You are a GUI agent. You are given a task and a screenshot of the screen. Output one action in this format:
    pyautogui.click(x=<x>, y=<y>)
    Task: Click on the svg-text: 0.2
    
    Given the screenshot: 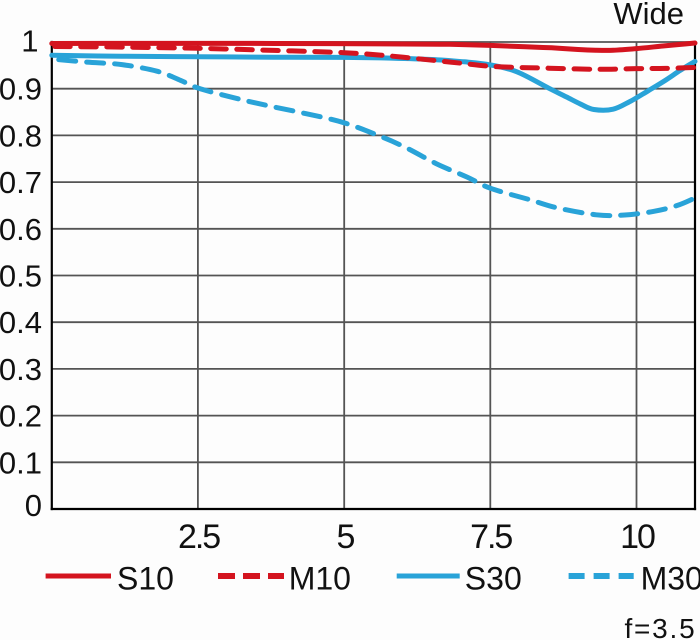 What is the action you would take?
    pyautogui.click(x=21, y=416)
    